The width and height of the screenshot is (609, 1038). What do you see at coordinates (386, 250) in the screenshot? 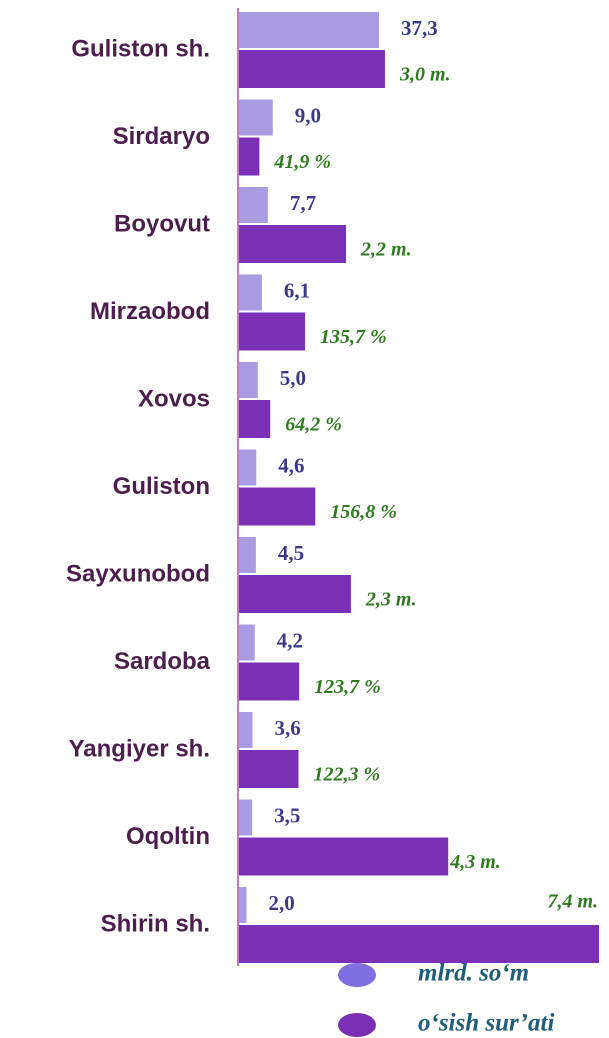
I see `value-label: 2,2 m.` at bounding box center [386, 250].